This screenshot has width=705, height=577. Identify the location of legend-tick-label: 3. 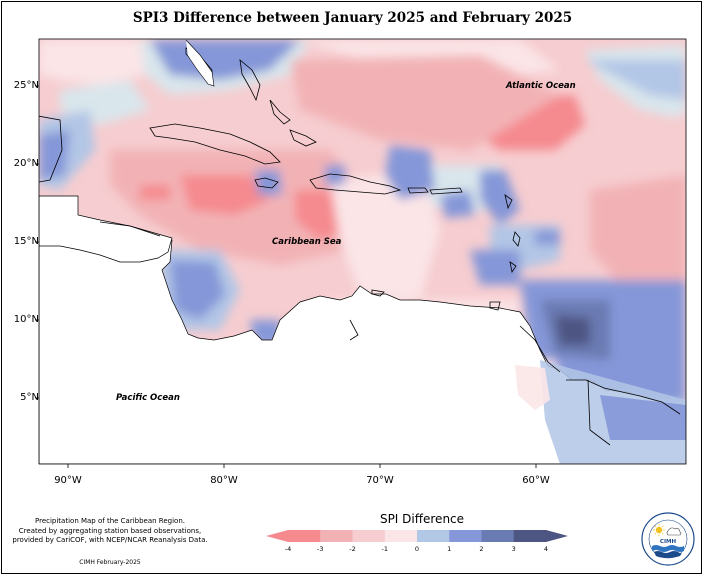
(513, 549).